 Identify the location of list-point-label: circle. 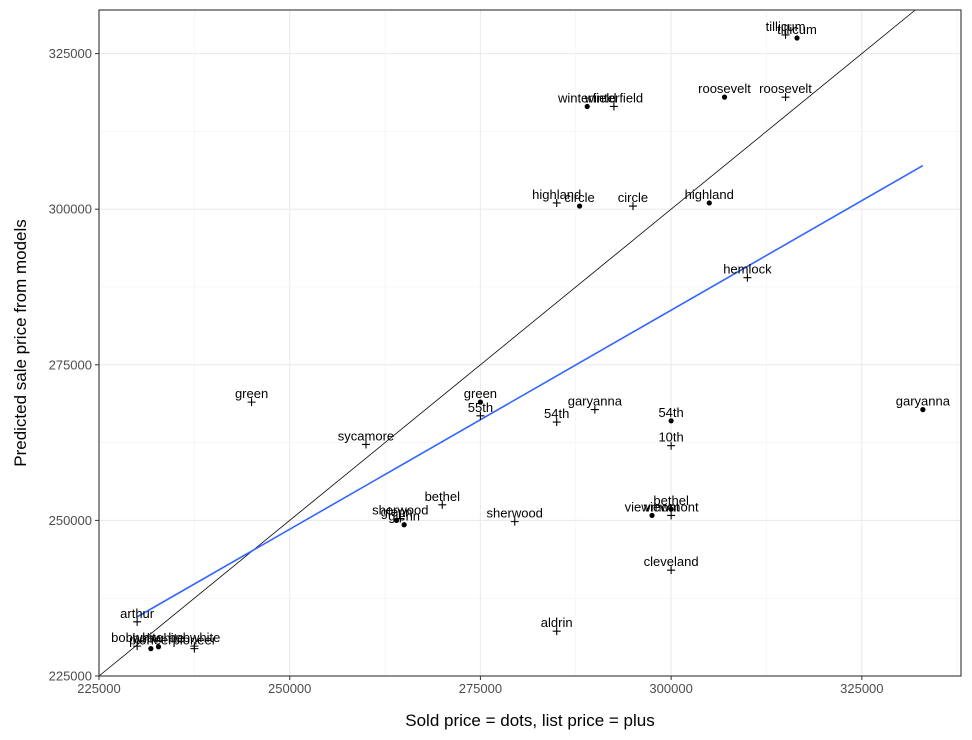
(633, 197).